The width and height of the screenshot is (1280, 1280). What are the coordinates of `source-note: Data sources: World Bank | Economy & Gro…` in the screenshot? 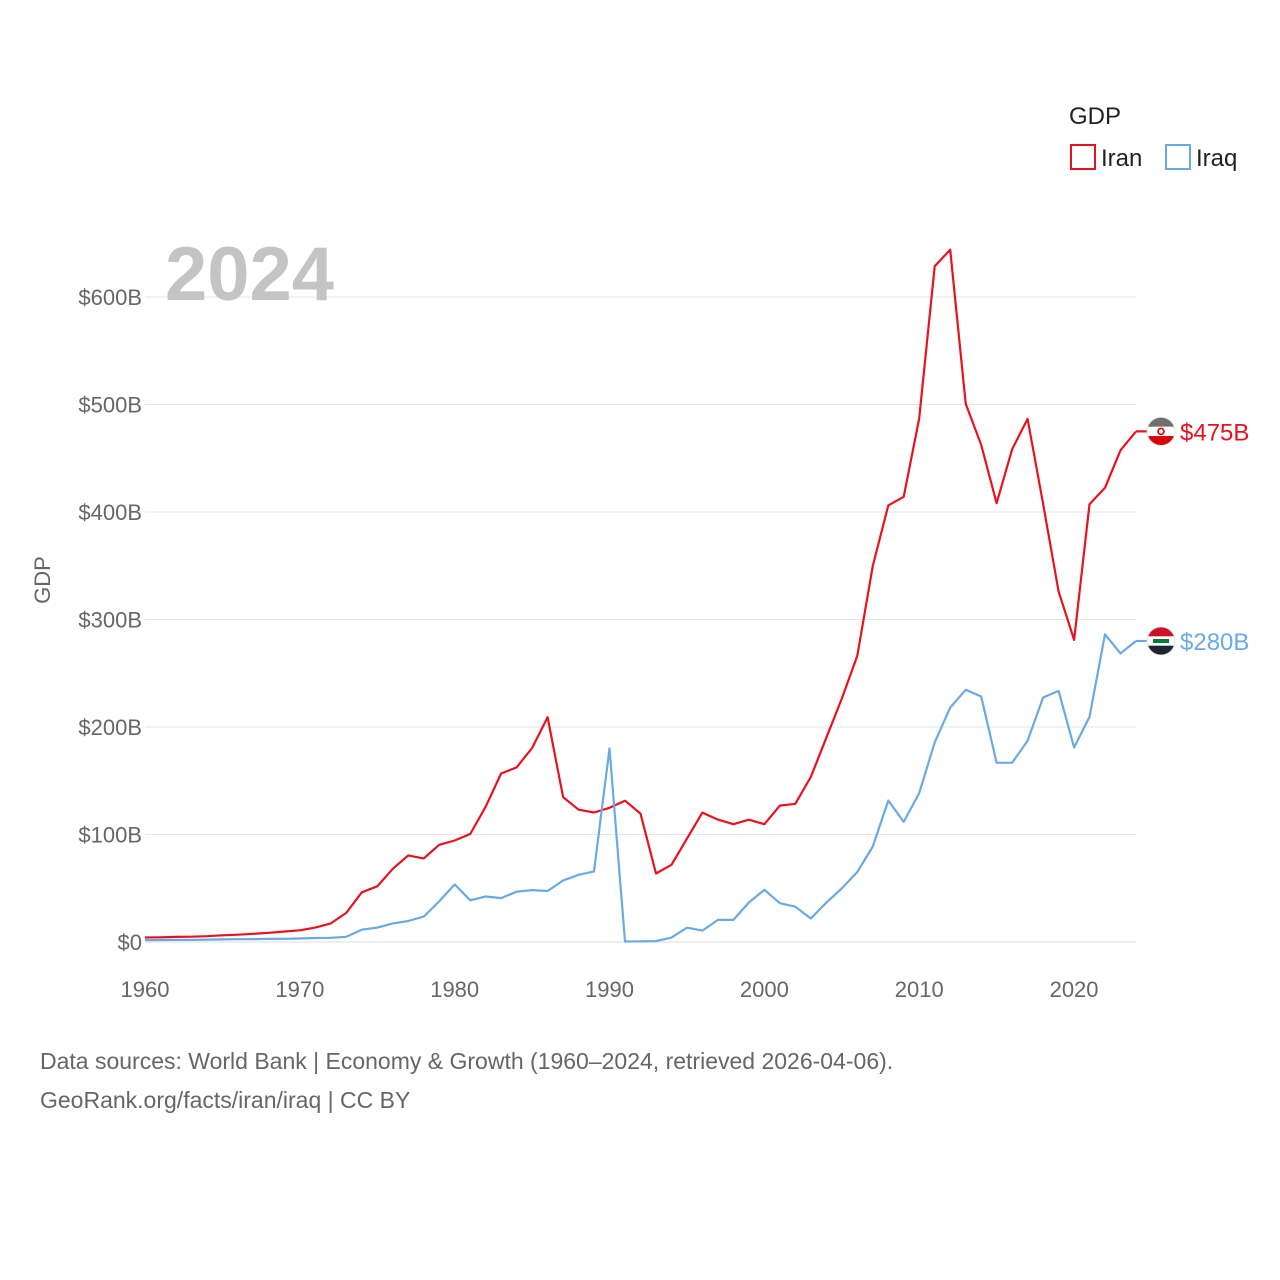 It's located at (466, 1081).